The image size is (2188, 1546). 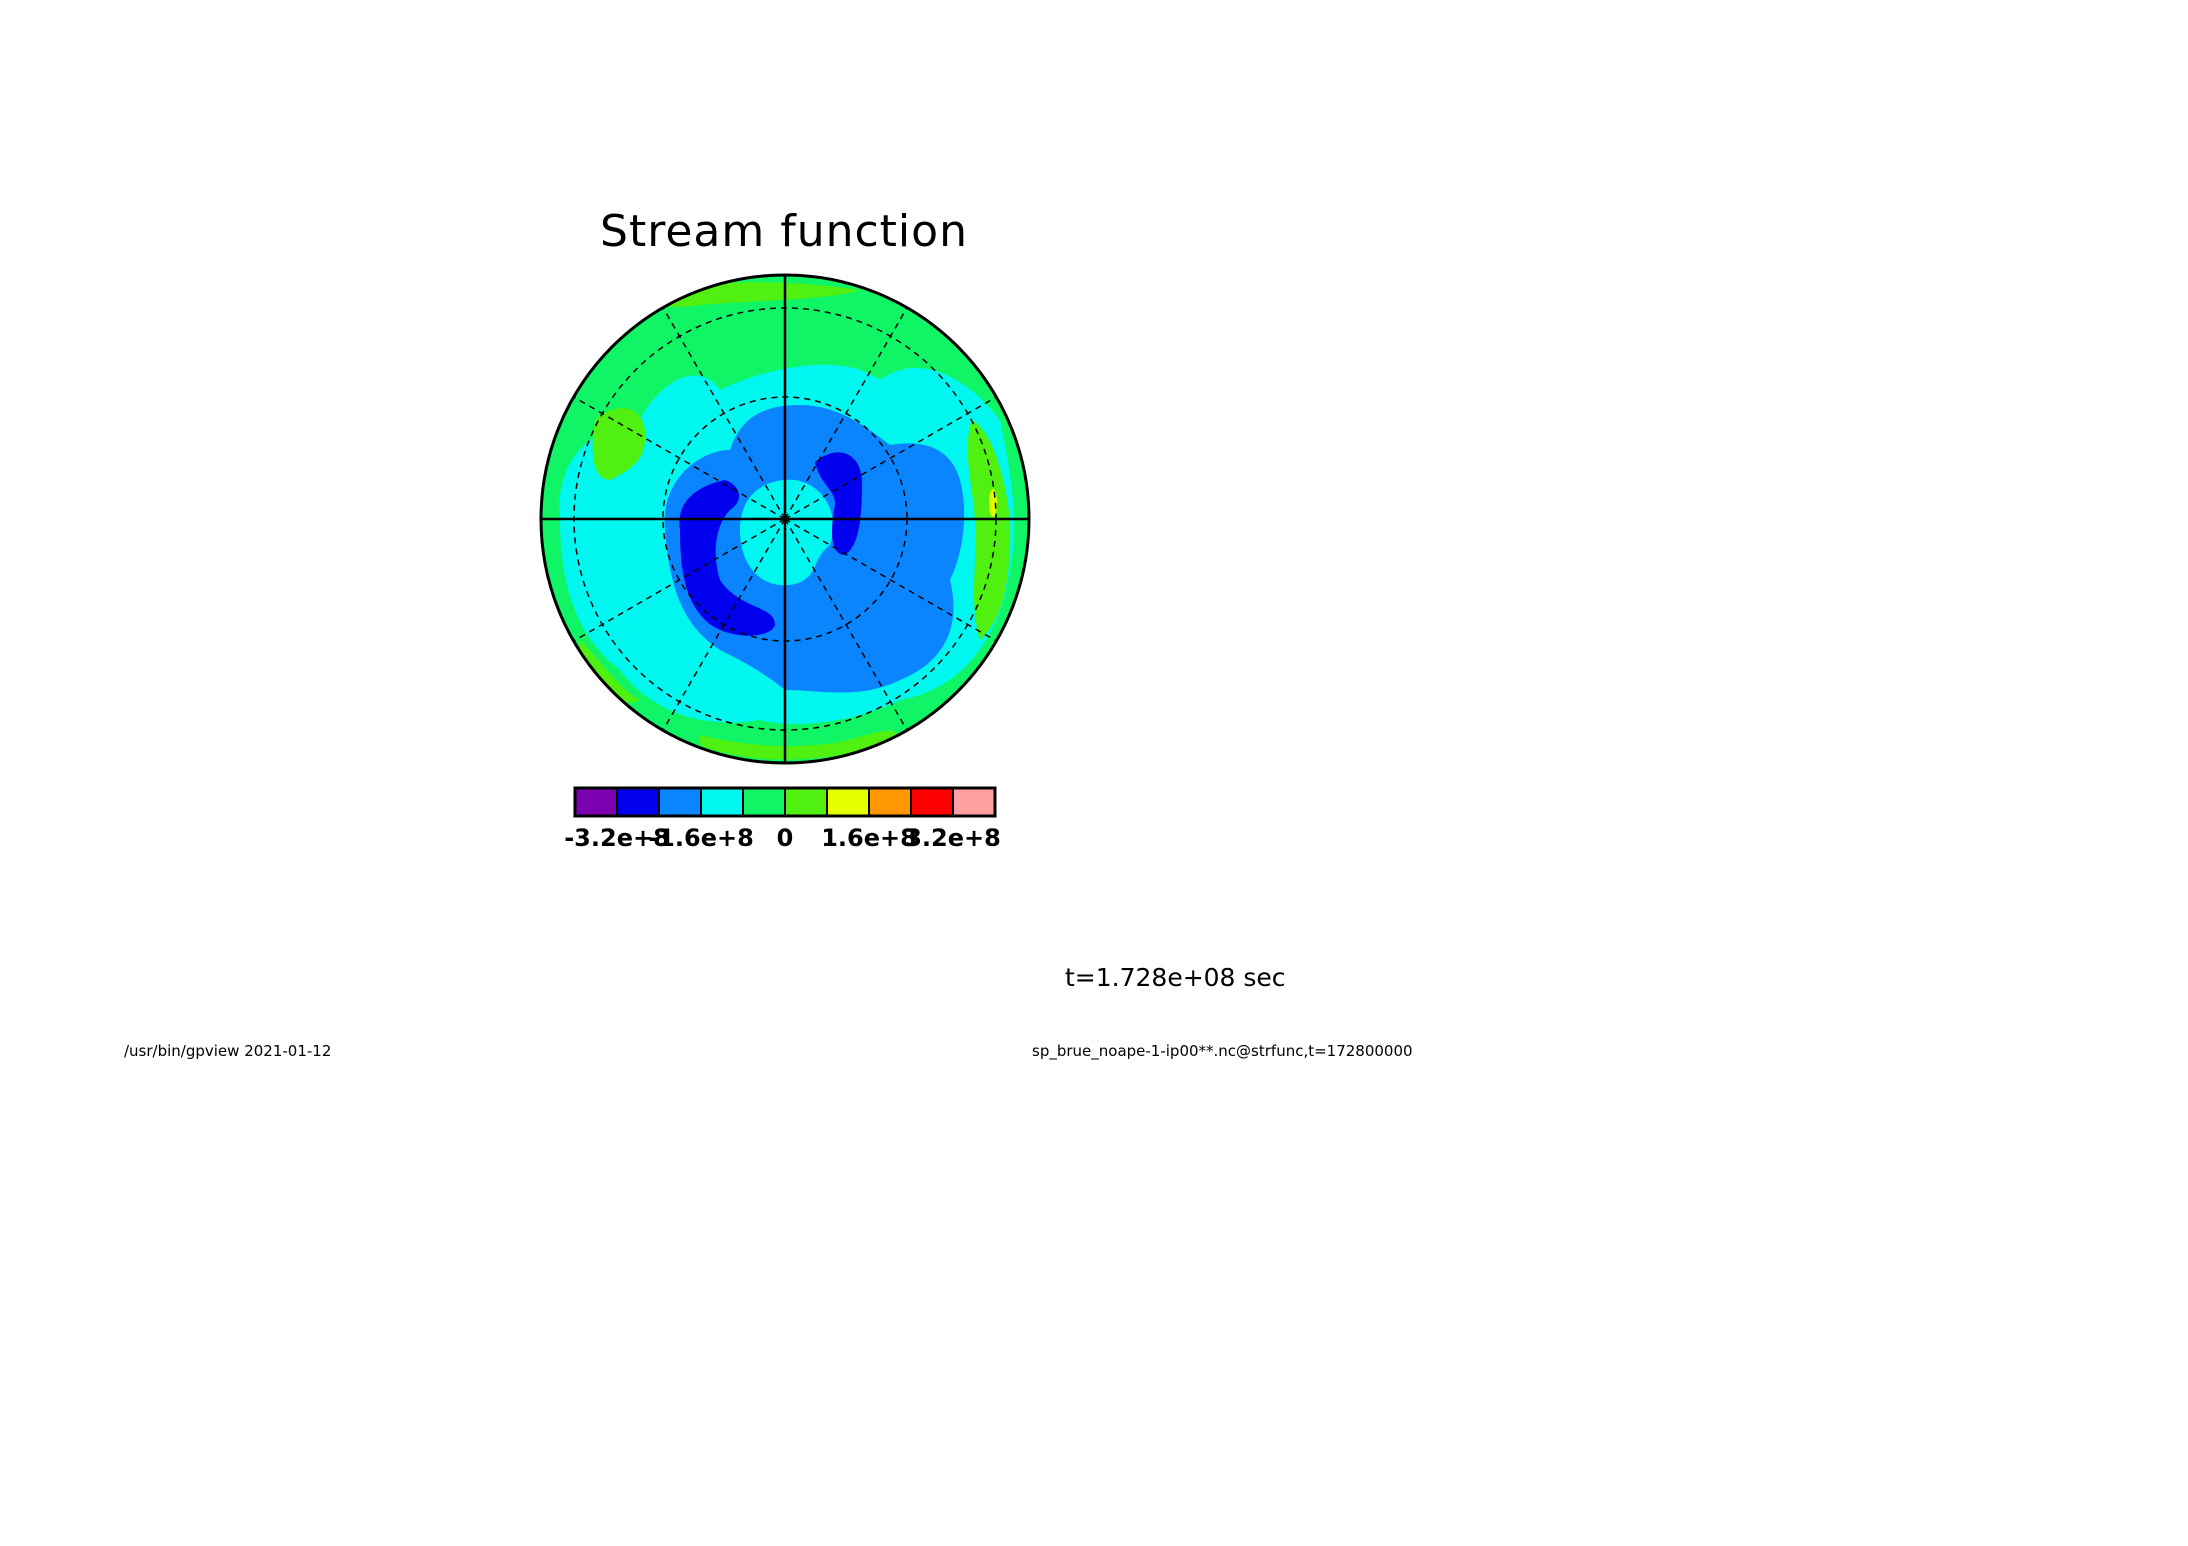 What do you see at coordinates (619, 444) in the screenshot?
I see `field-lightgreen-nw` at bounding box center [619, 444].